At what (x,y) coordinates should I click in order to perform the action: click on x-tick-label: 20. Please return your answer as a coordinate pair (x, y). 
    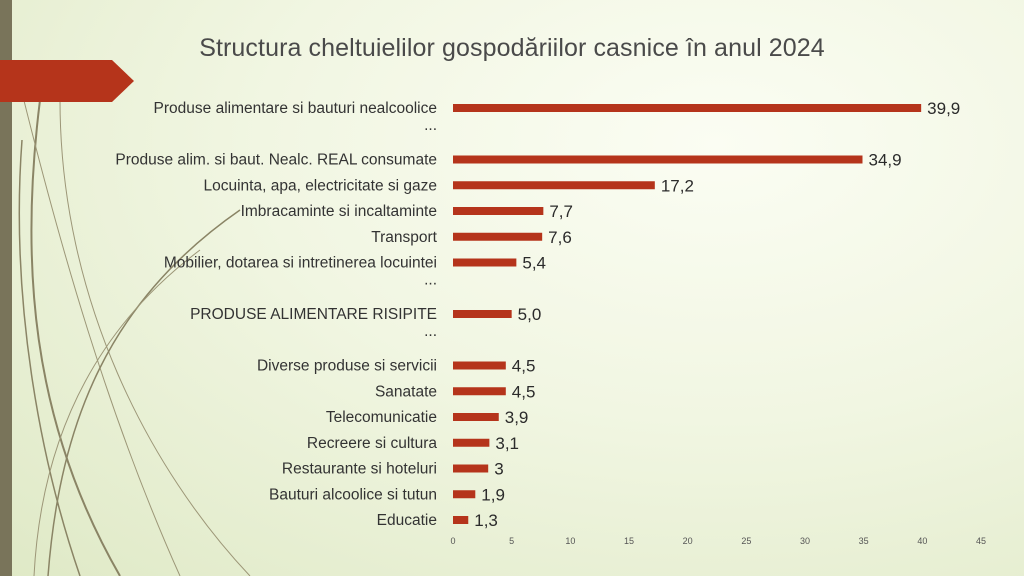
    Looking at the image, I should click on (688, 541).